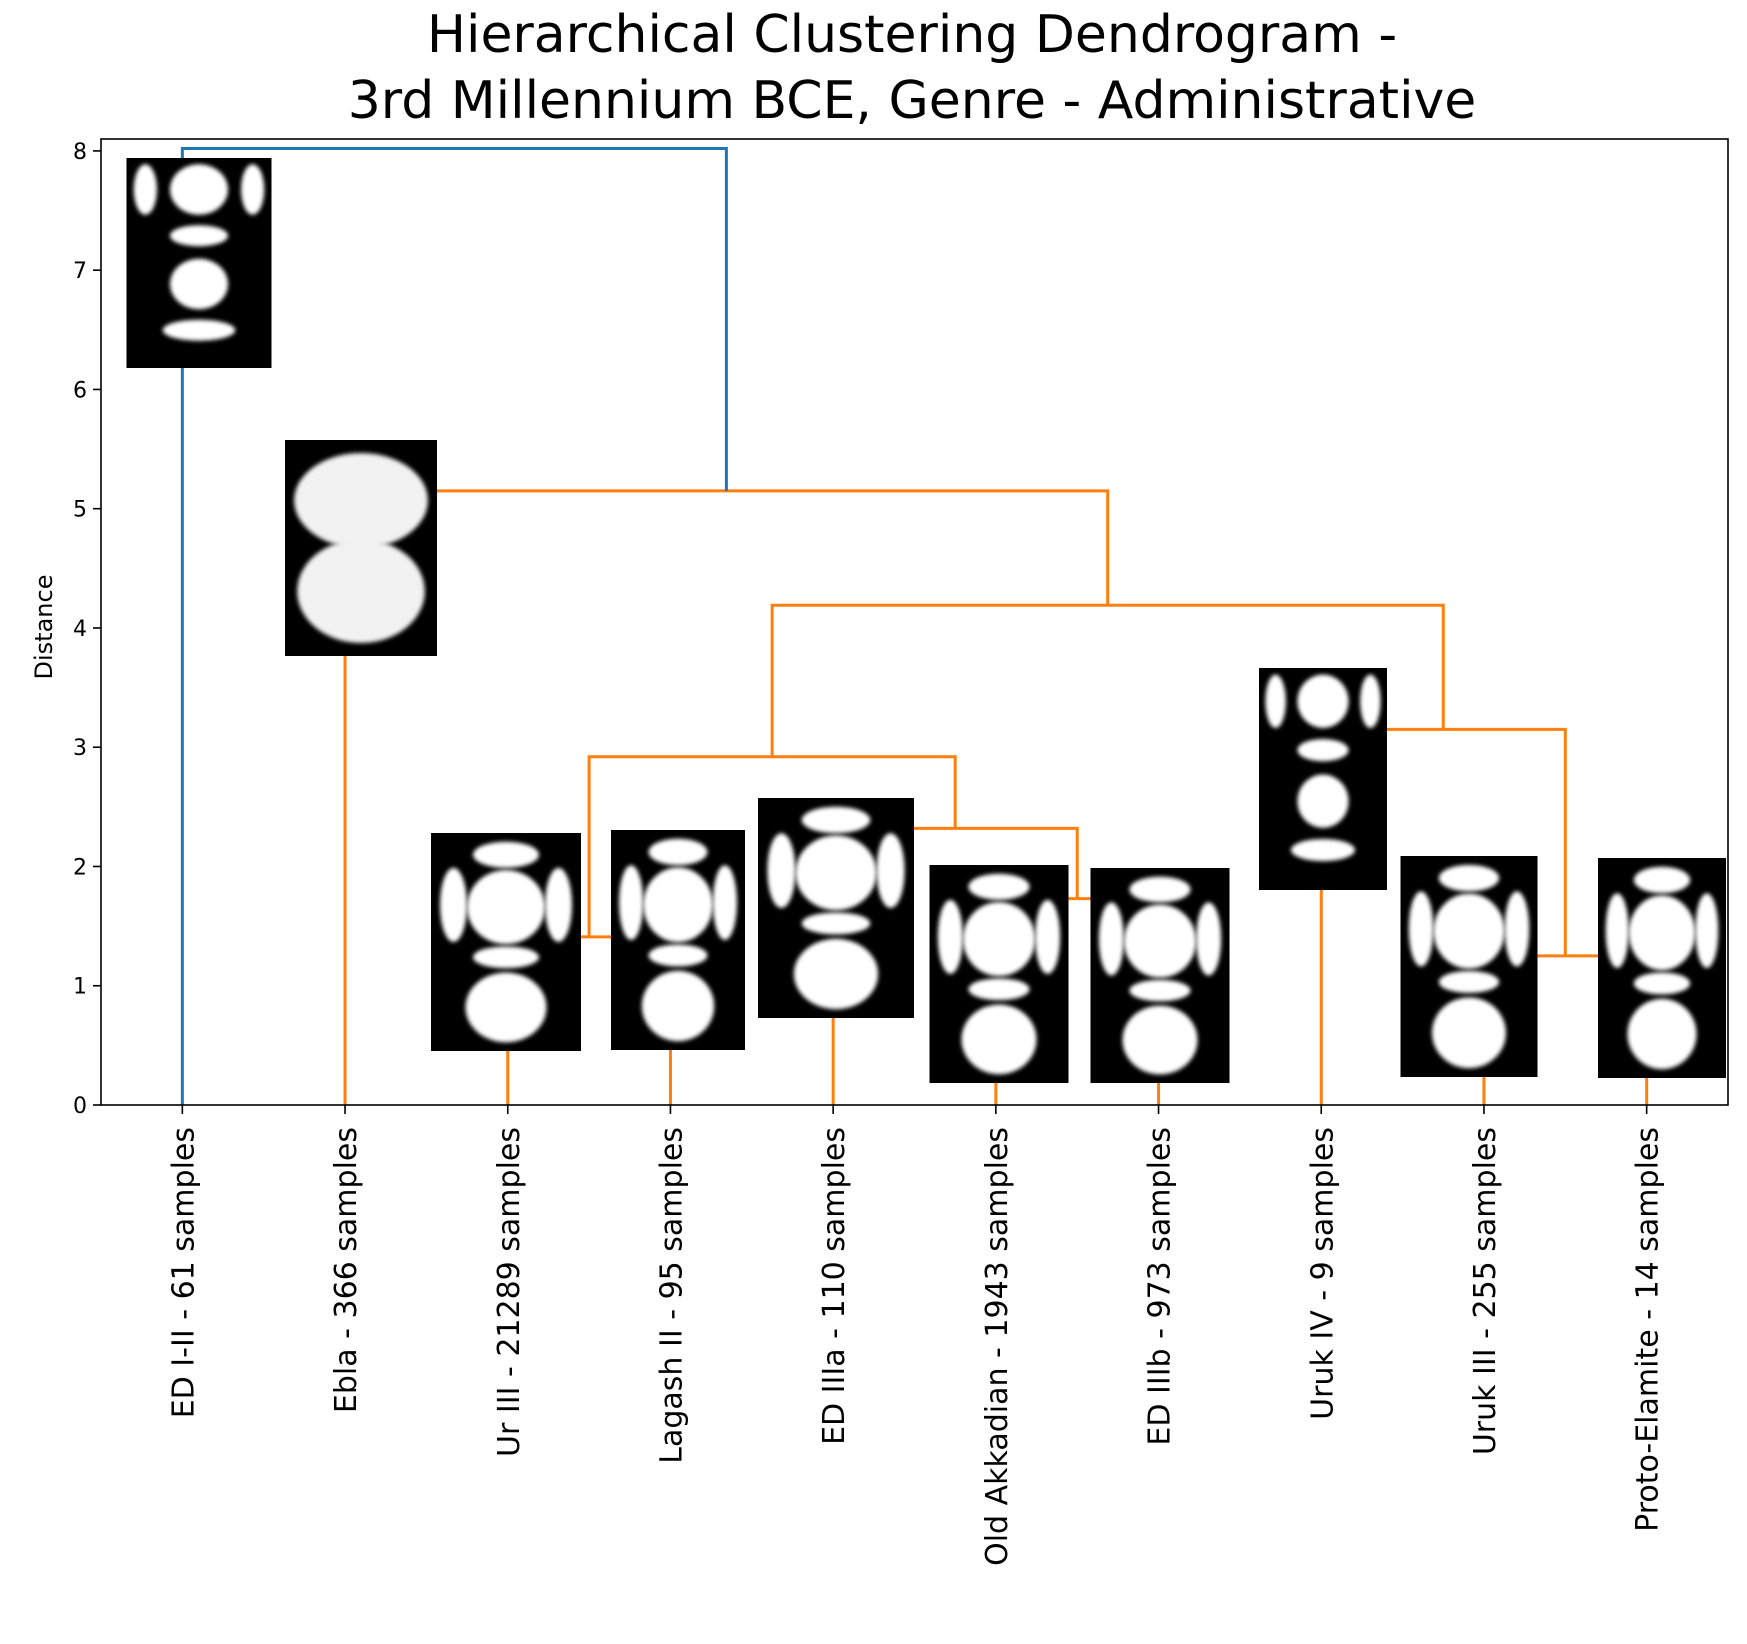 The height and width of the screenshot is (1644, 1747). I want to click on y-tick-label: 0, so click(80, 1106).